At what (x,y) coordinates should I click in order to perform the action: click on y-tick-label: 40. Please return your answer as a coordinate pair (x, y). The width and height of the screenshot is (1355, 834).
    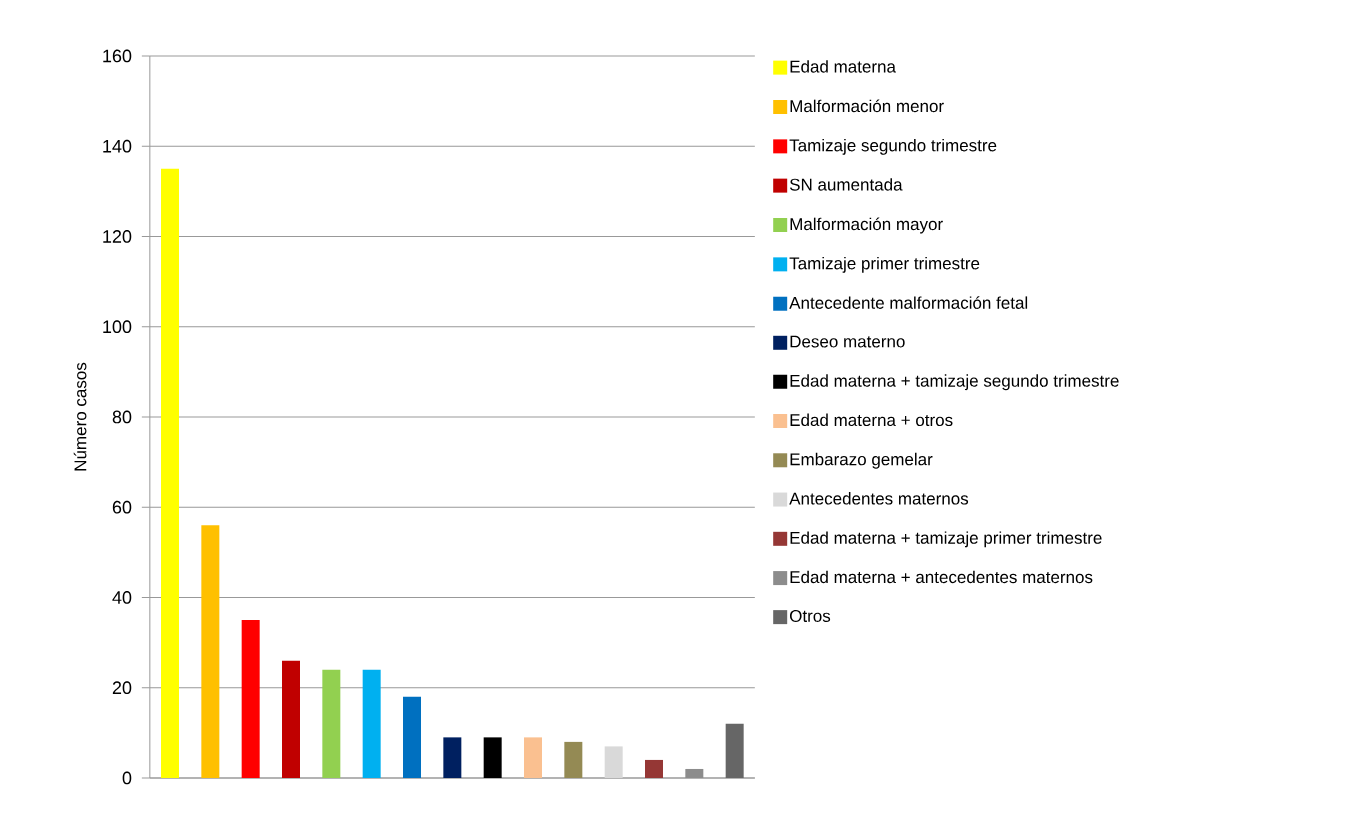
    Looking at the image, I should click on (122, 597).